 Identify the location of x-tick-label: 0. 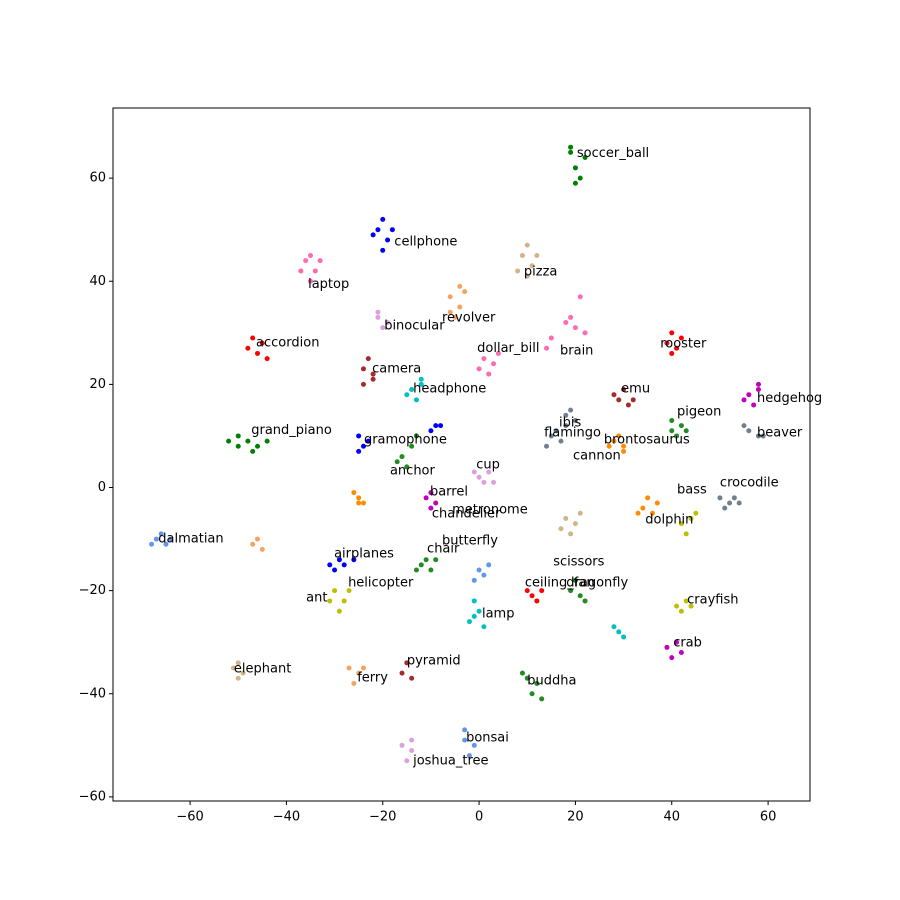
(479, 817).